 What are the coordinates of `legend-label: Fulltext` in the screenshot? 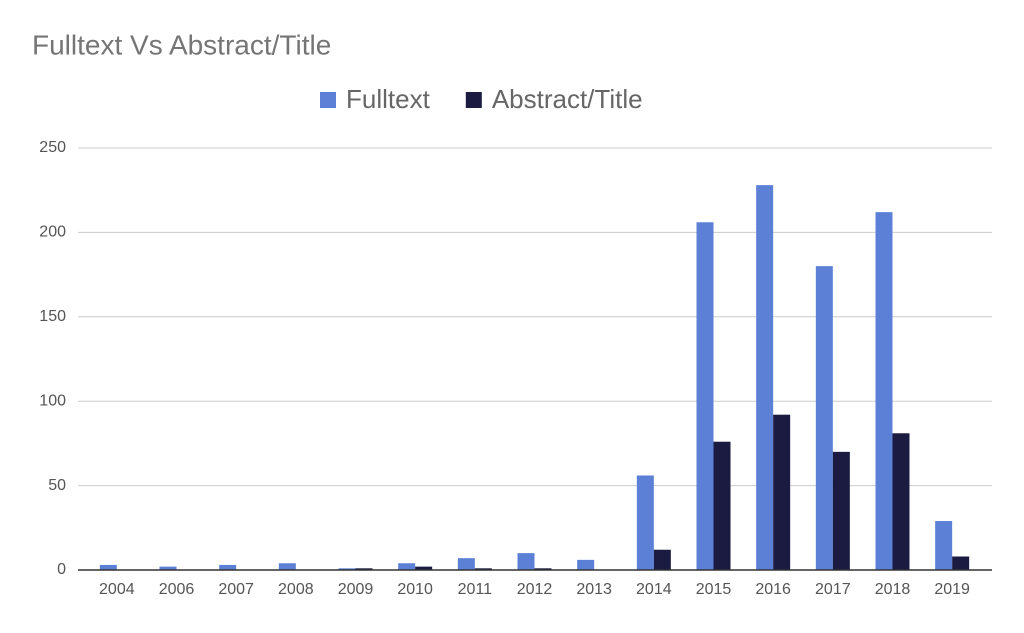 It's located at (388, 99).